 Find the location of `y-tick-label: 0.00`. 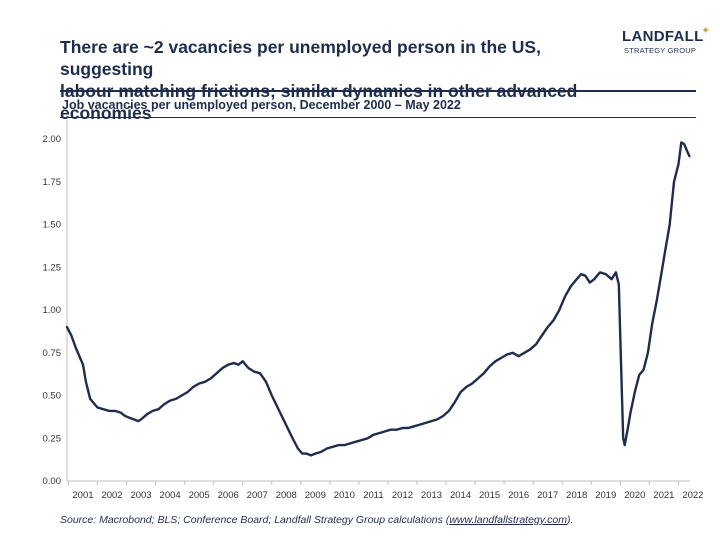

y-tick-label: 0.00 is located at coordinates (52, 481).